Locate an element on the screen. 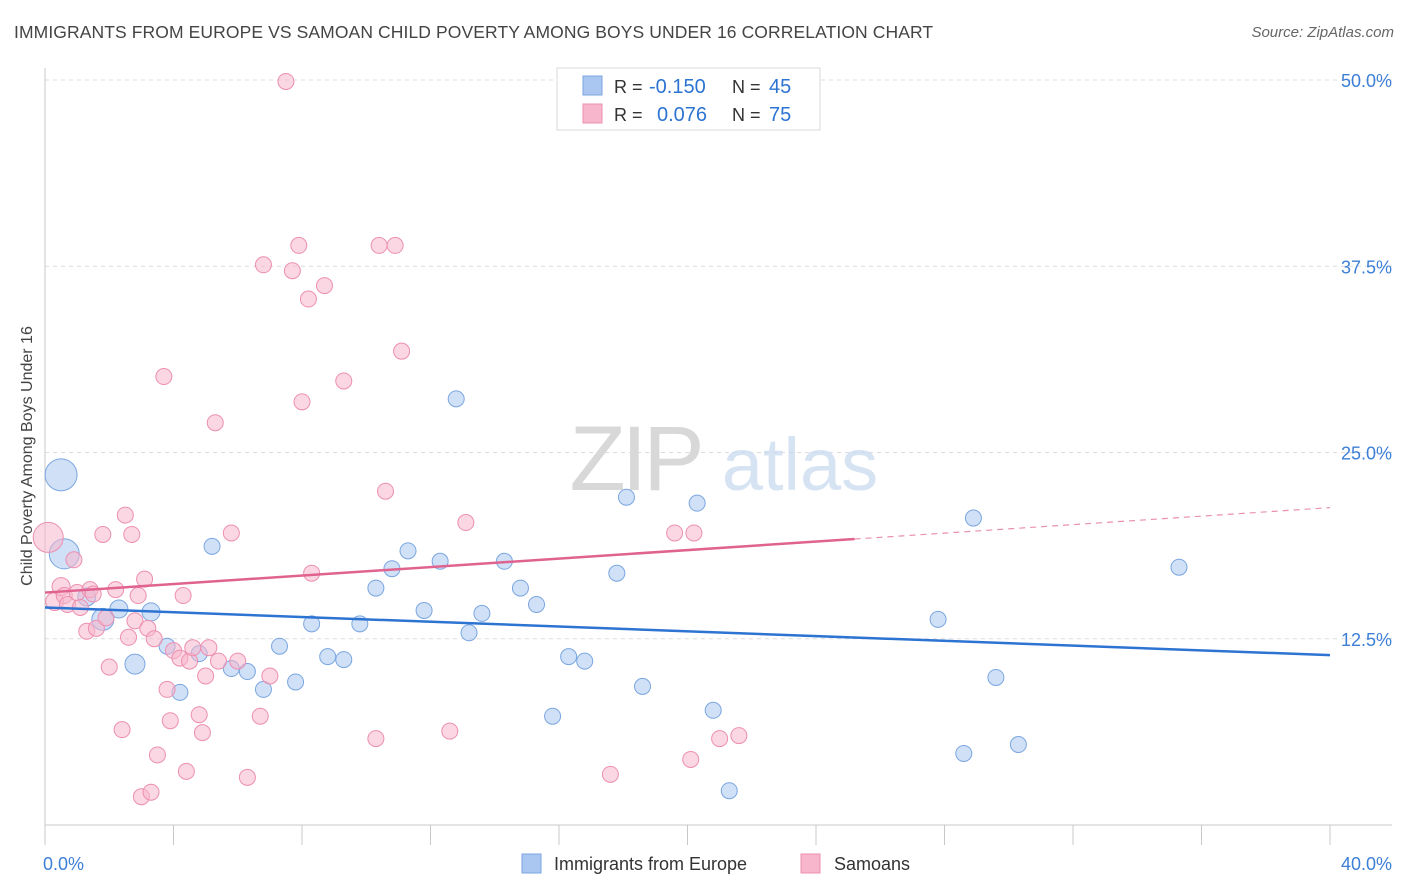 This screenshot has width=1406, height=892. y-tick-label-1: 25.0% is located at coordinates (1366, 454).